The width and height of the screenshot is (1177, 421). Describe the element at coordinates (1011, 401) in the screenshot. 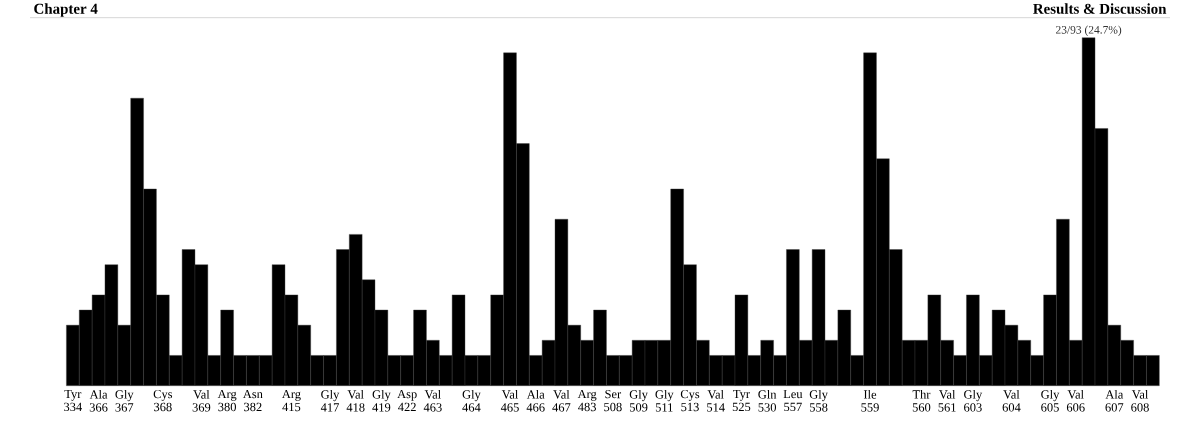

I see `x-tick-label: Val 604` at that location.